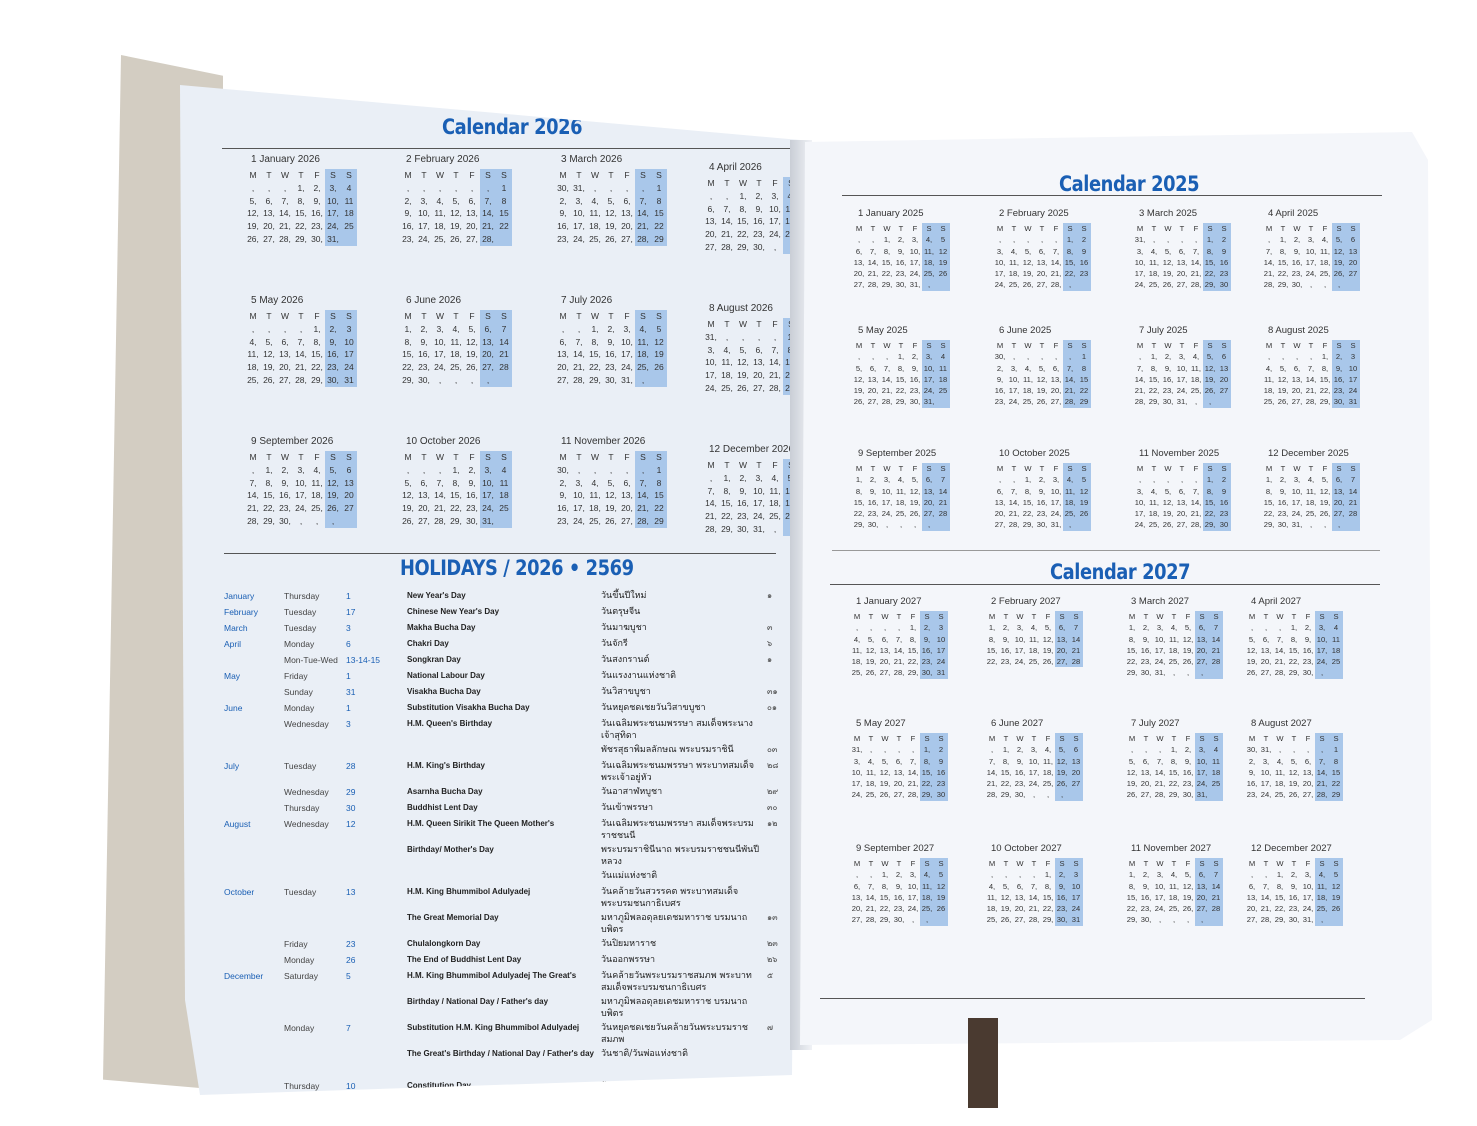 The width and height of the screenshot is (1477, 1126). What do you see at coordinates (627, 808) in the screenshot?
I see `holiday-name-thai: วันเข้าพรรษา` at bounding box center [627, 808].